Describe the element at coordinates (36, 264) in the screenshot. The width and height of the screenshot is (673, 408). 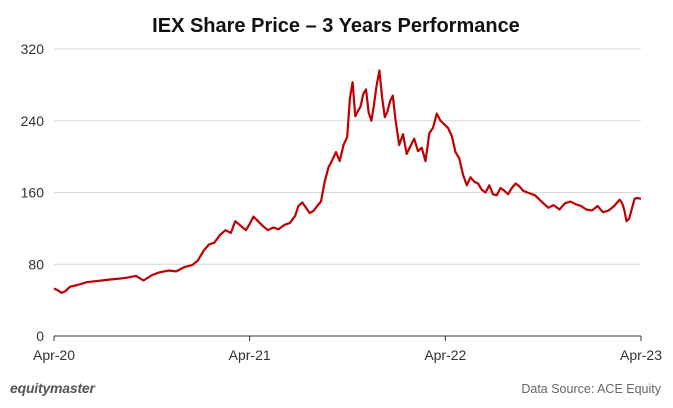
I see `y-tick-label: 80` at that location.